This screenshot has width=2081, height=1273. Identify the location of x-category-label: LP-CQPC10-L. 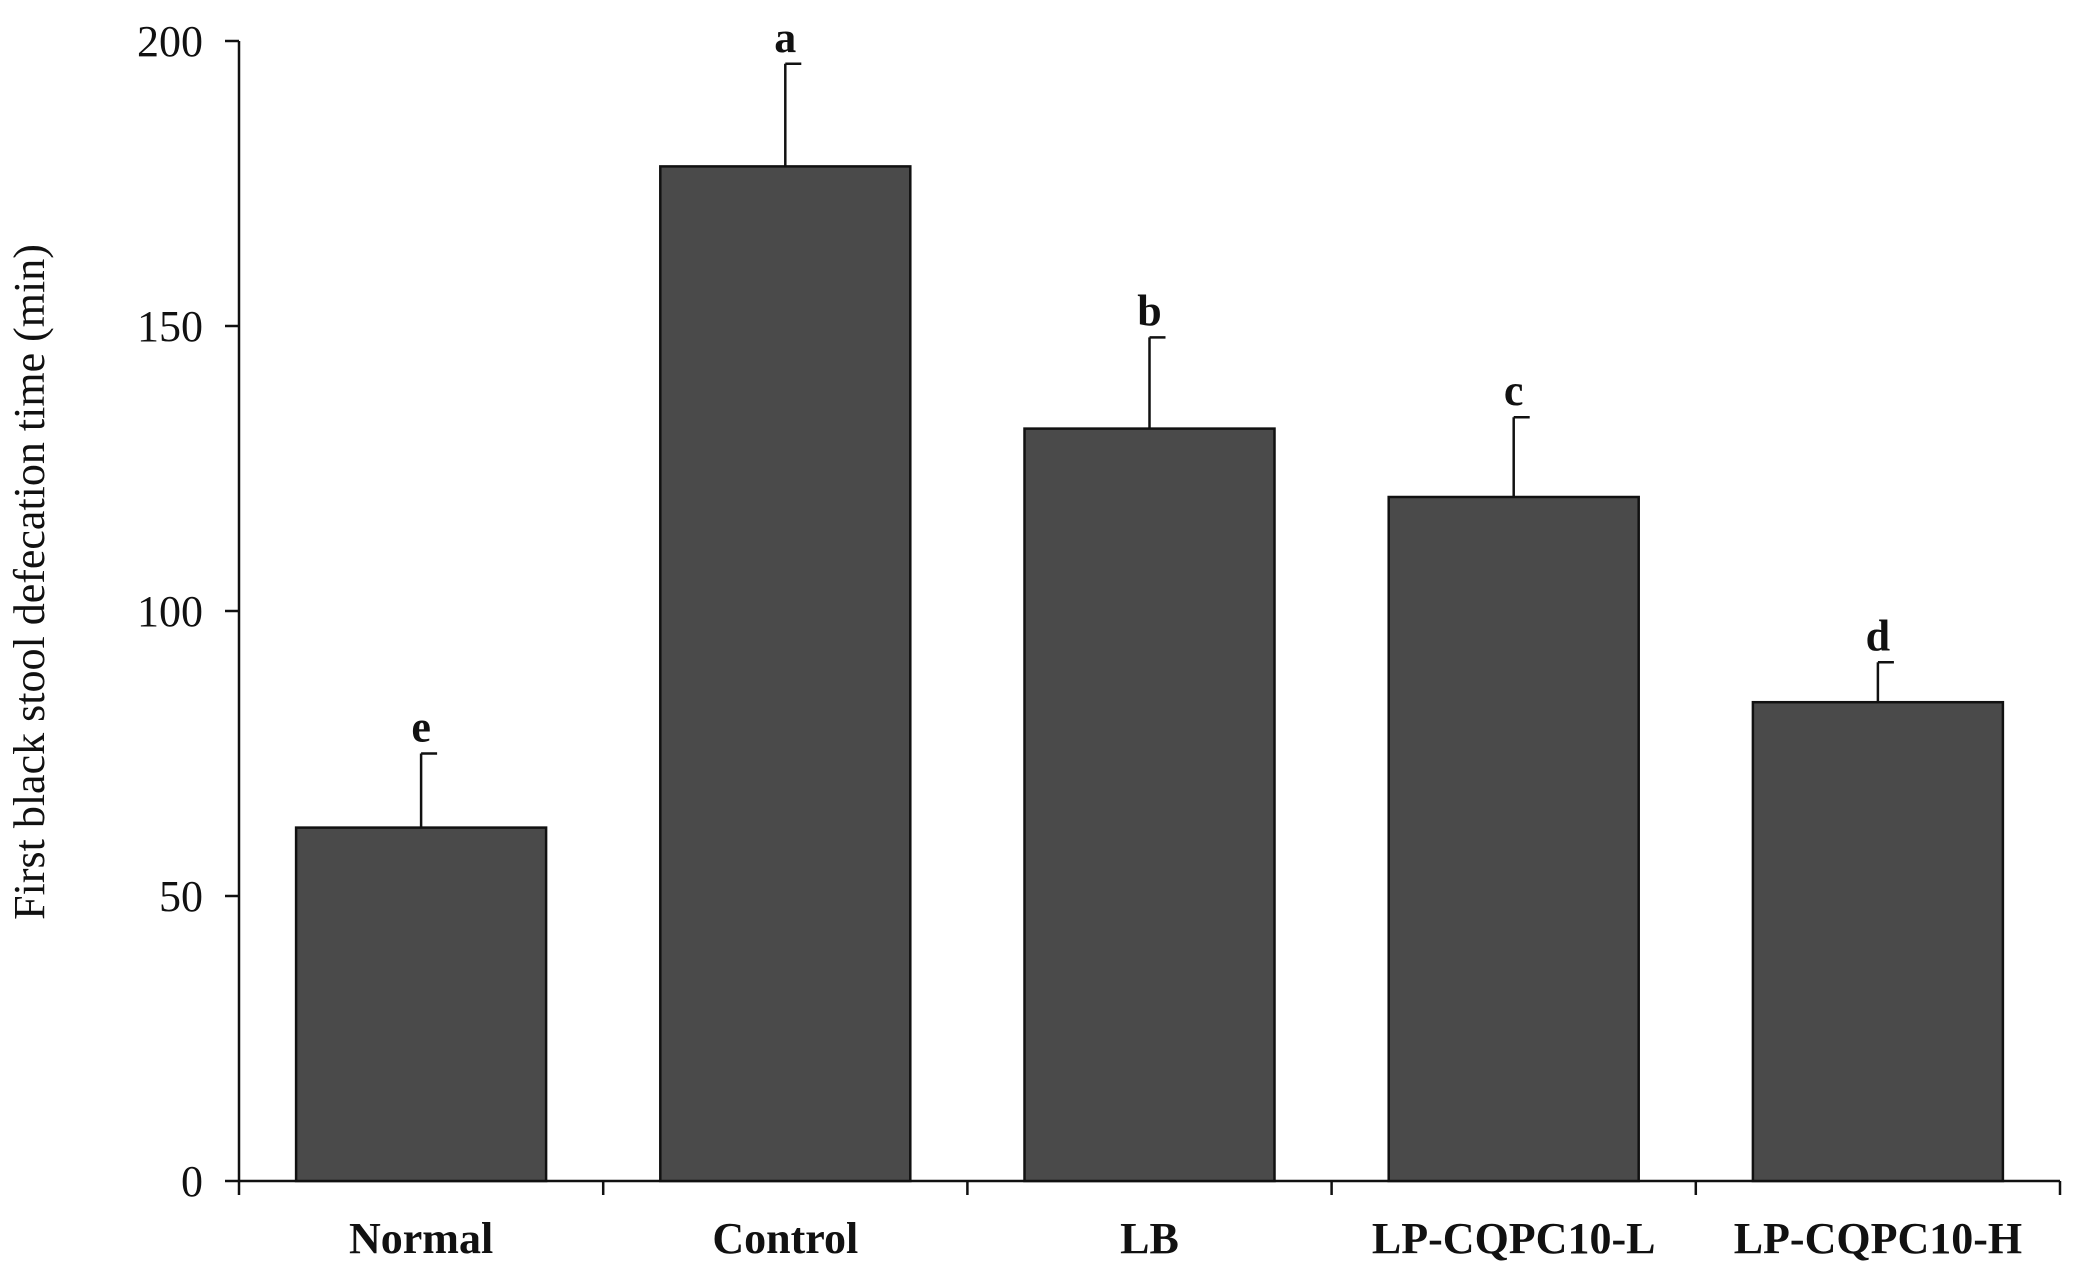
(1514, 1238).